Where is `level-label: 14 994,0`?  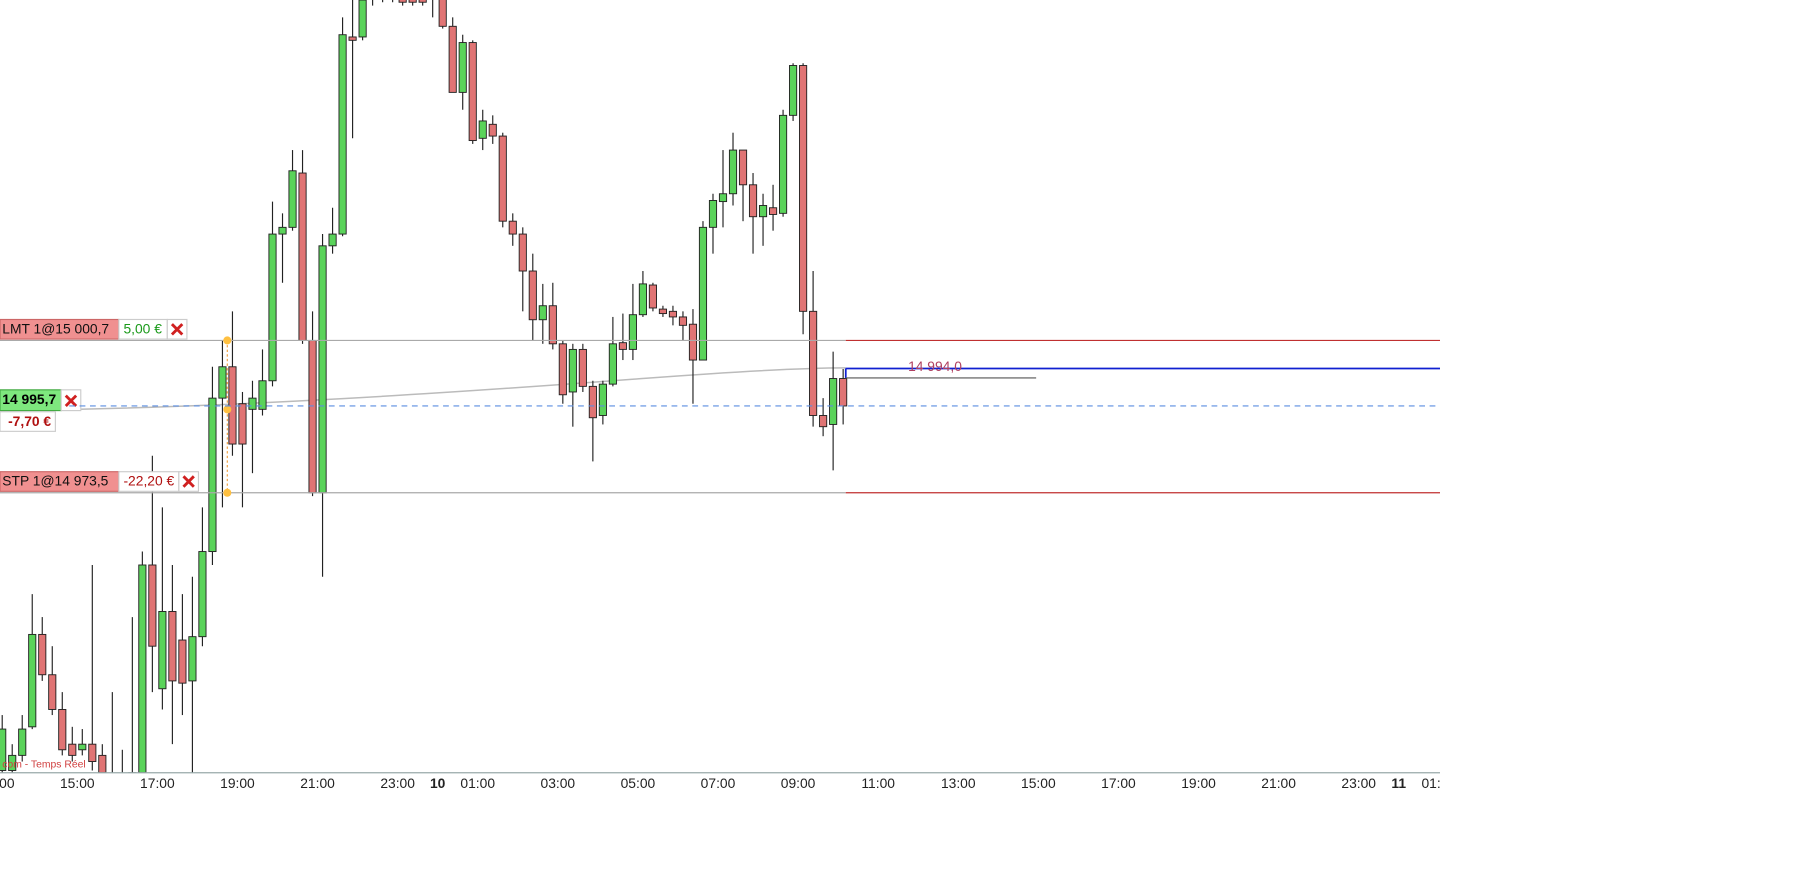 level-label: 14 994,0 is located at coordinates (935, 366).